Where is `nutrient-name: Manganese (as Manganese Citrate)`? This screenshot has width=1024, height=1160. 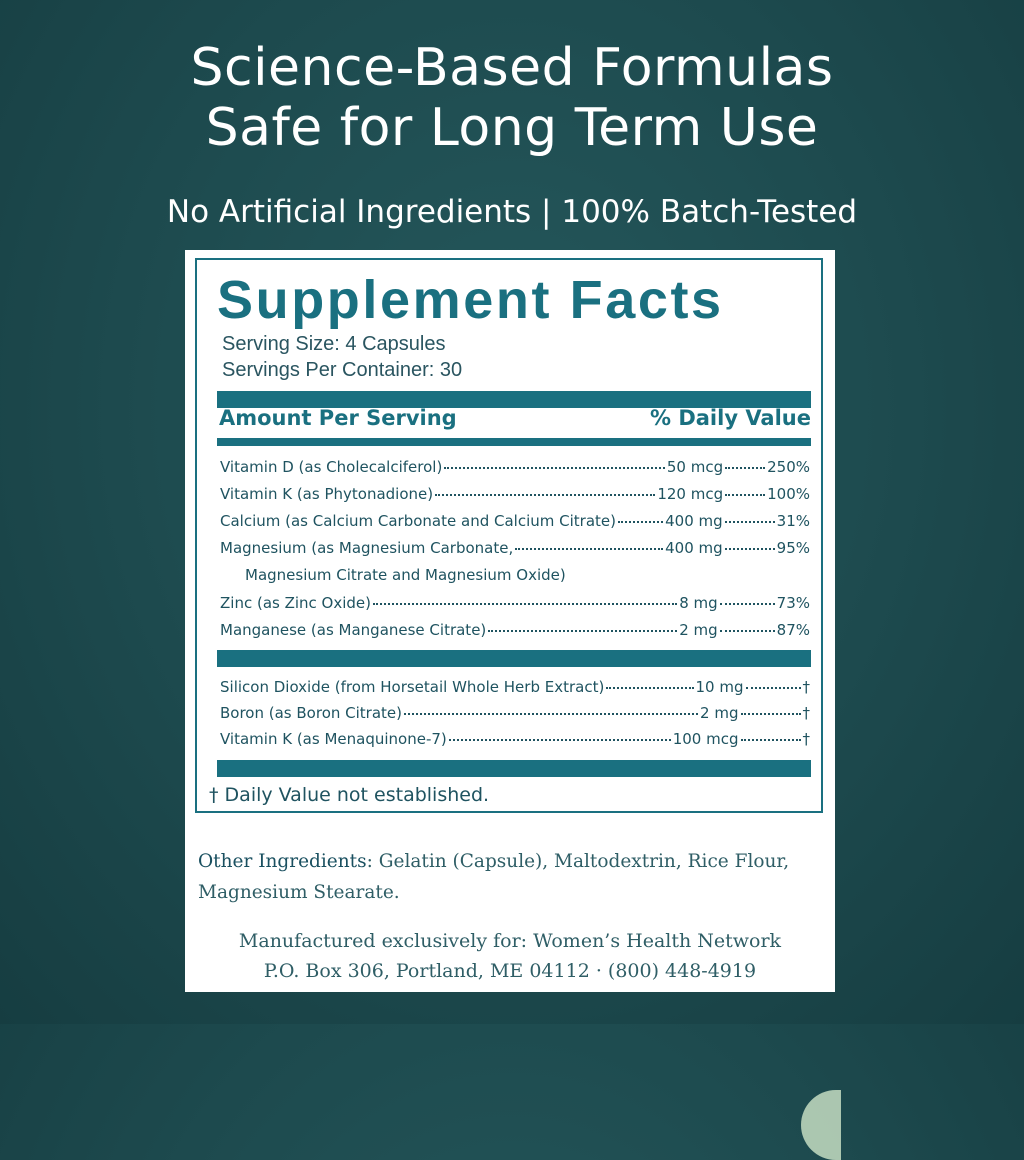
nutrient-name: Manganese (as Manganese Citrate) is located at coordinates (353, 630).